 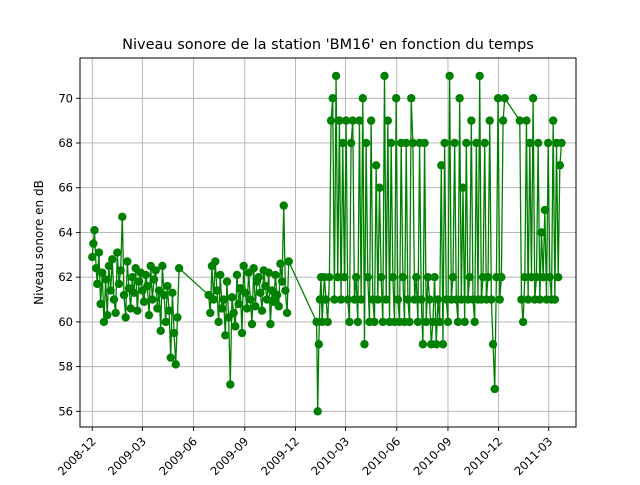 What do you see at coordinates (65, 188) in the screenshot?
I see `y-tick-label: 66` at bounding box center [65, 188].